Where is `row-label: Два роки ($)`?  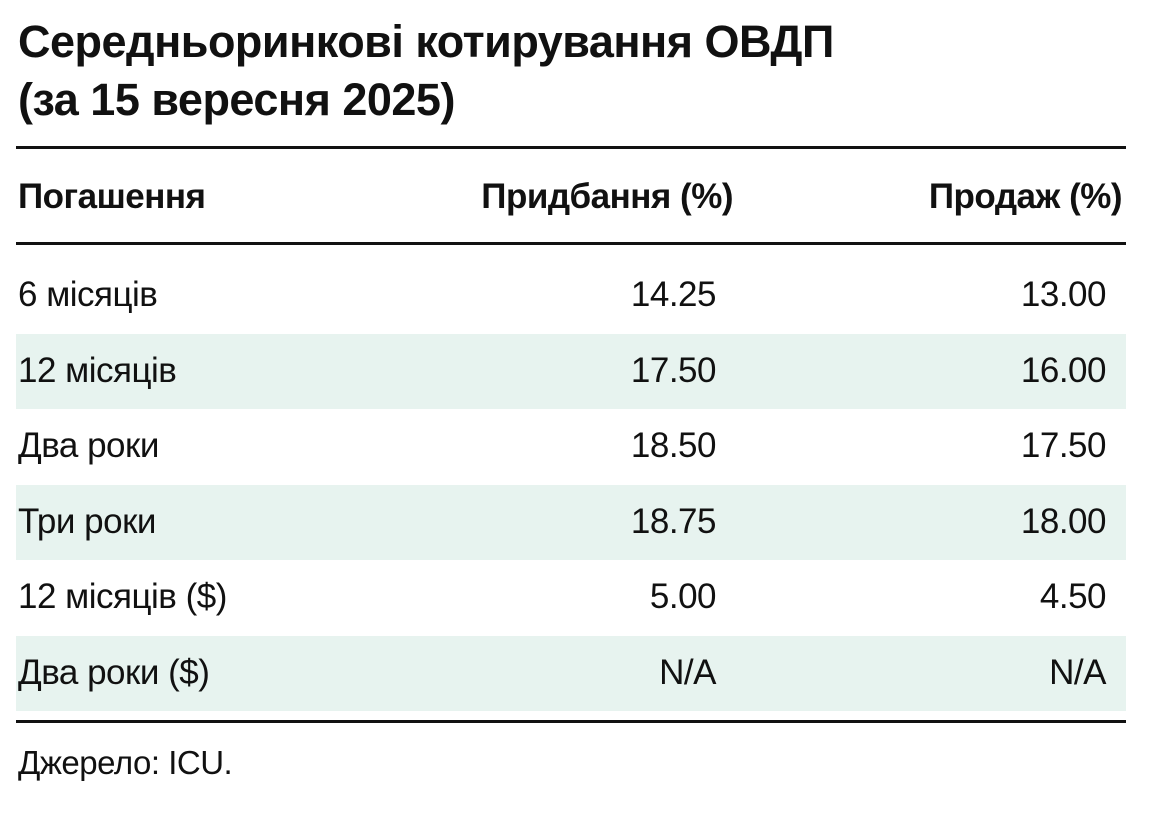 row-label: Два роки ($) is located at coordinates (114, 672).